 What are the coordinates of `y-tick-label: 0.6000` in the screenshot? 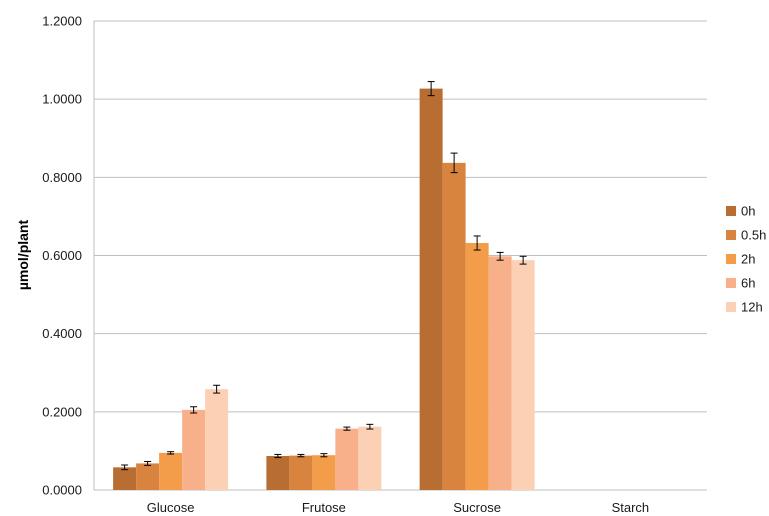 It's located at (62, 255).